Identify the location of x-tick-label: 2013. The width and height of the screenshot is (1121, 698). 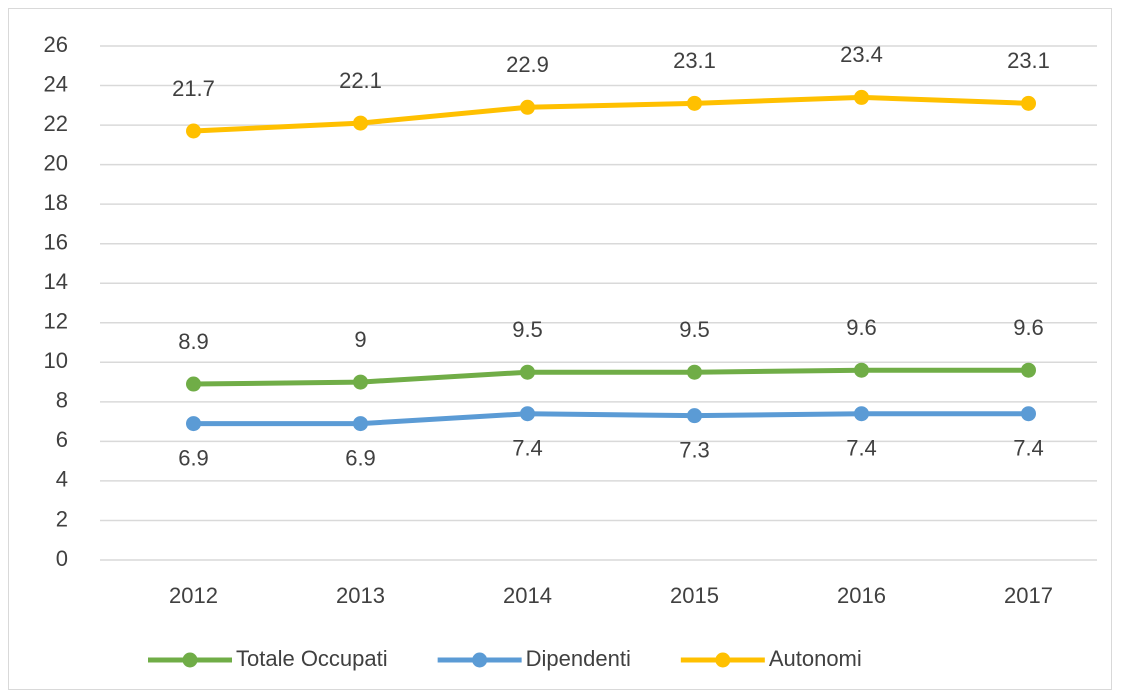
(360, 595).